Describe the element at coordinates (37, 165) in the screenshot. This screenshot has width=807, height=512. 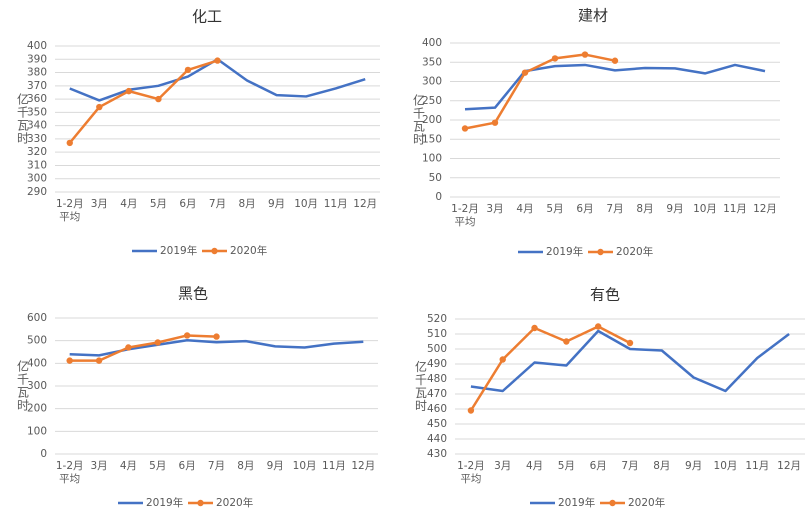
I see `y-tick-label: 310` at that location.